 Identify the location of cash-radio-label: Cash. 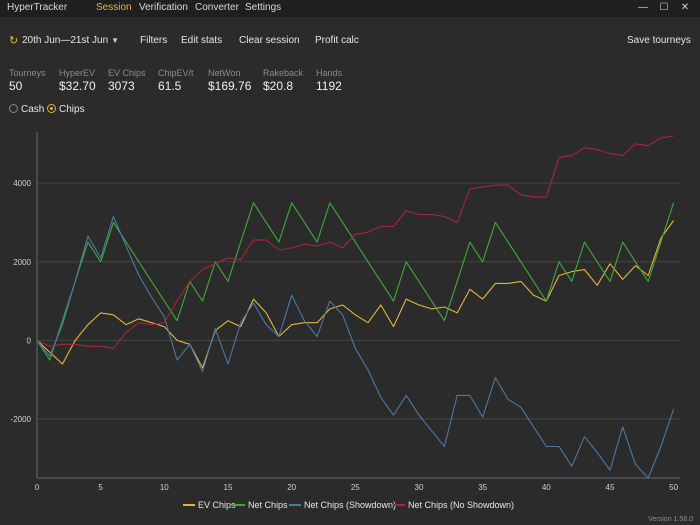
(33, 109).